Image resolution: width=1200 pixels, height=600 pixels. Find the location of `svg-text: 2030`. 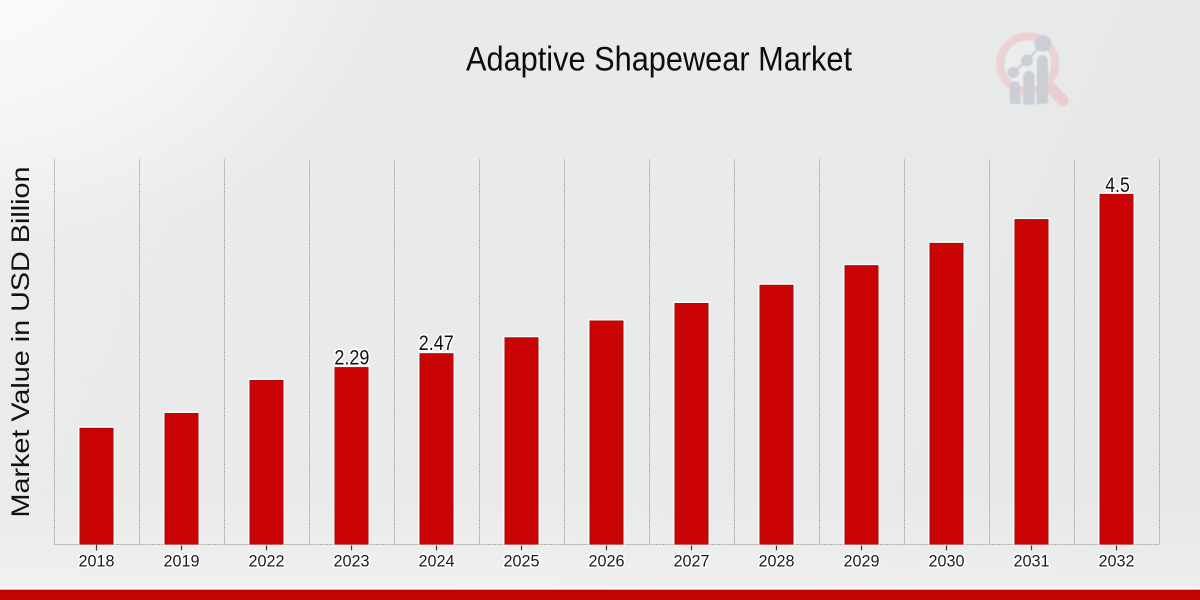

svg-text: 2030 is located at coordinates (947, 562).